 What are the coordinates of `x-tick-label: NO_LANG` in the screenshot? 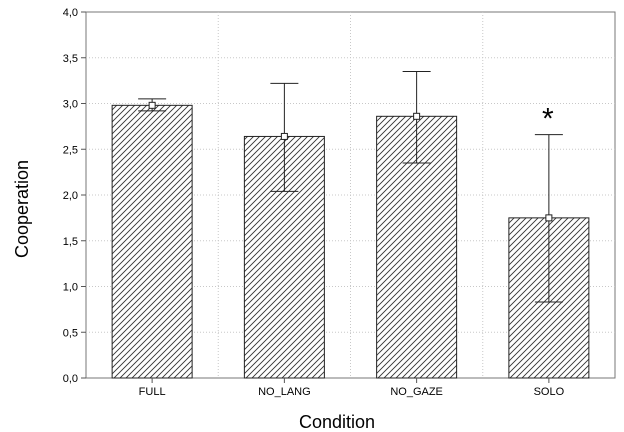 It's located at (284, 392).